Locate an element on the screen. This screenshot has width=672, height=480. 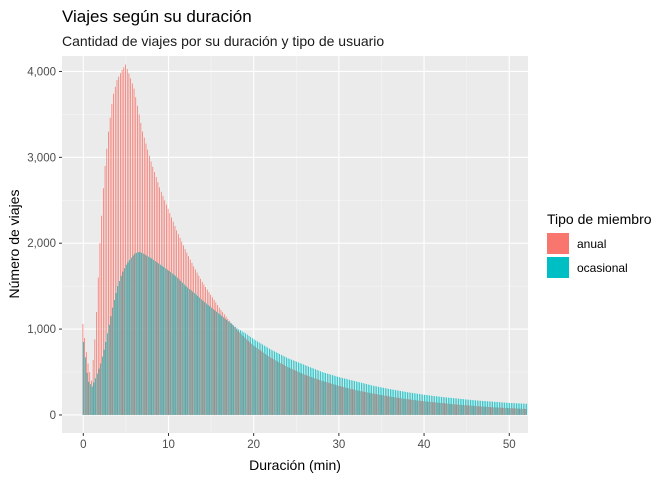
y-tick-label: 2,000 is located at coordinates (41, 244).